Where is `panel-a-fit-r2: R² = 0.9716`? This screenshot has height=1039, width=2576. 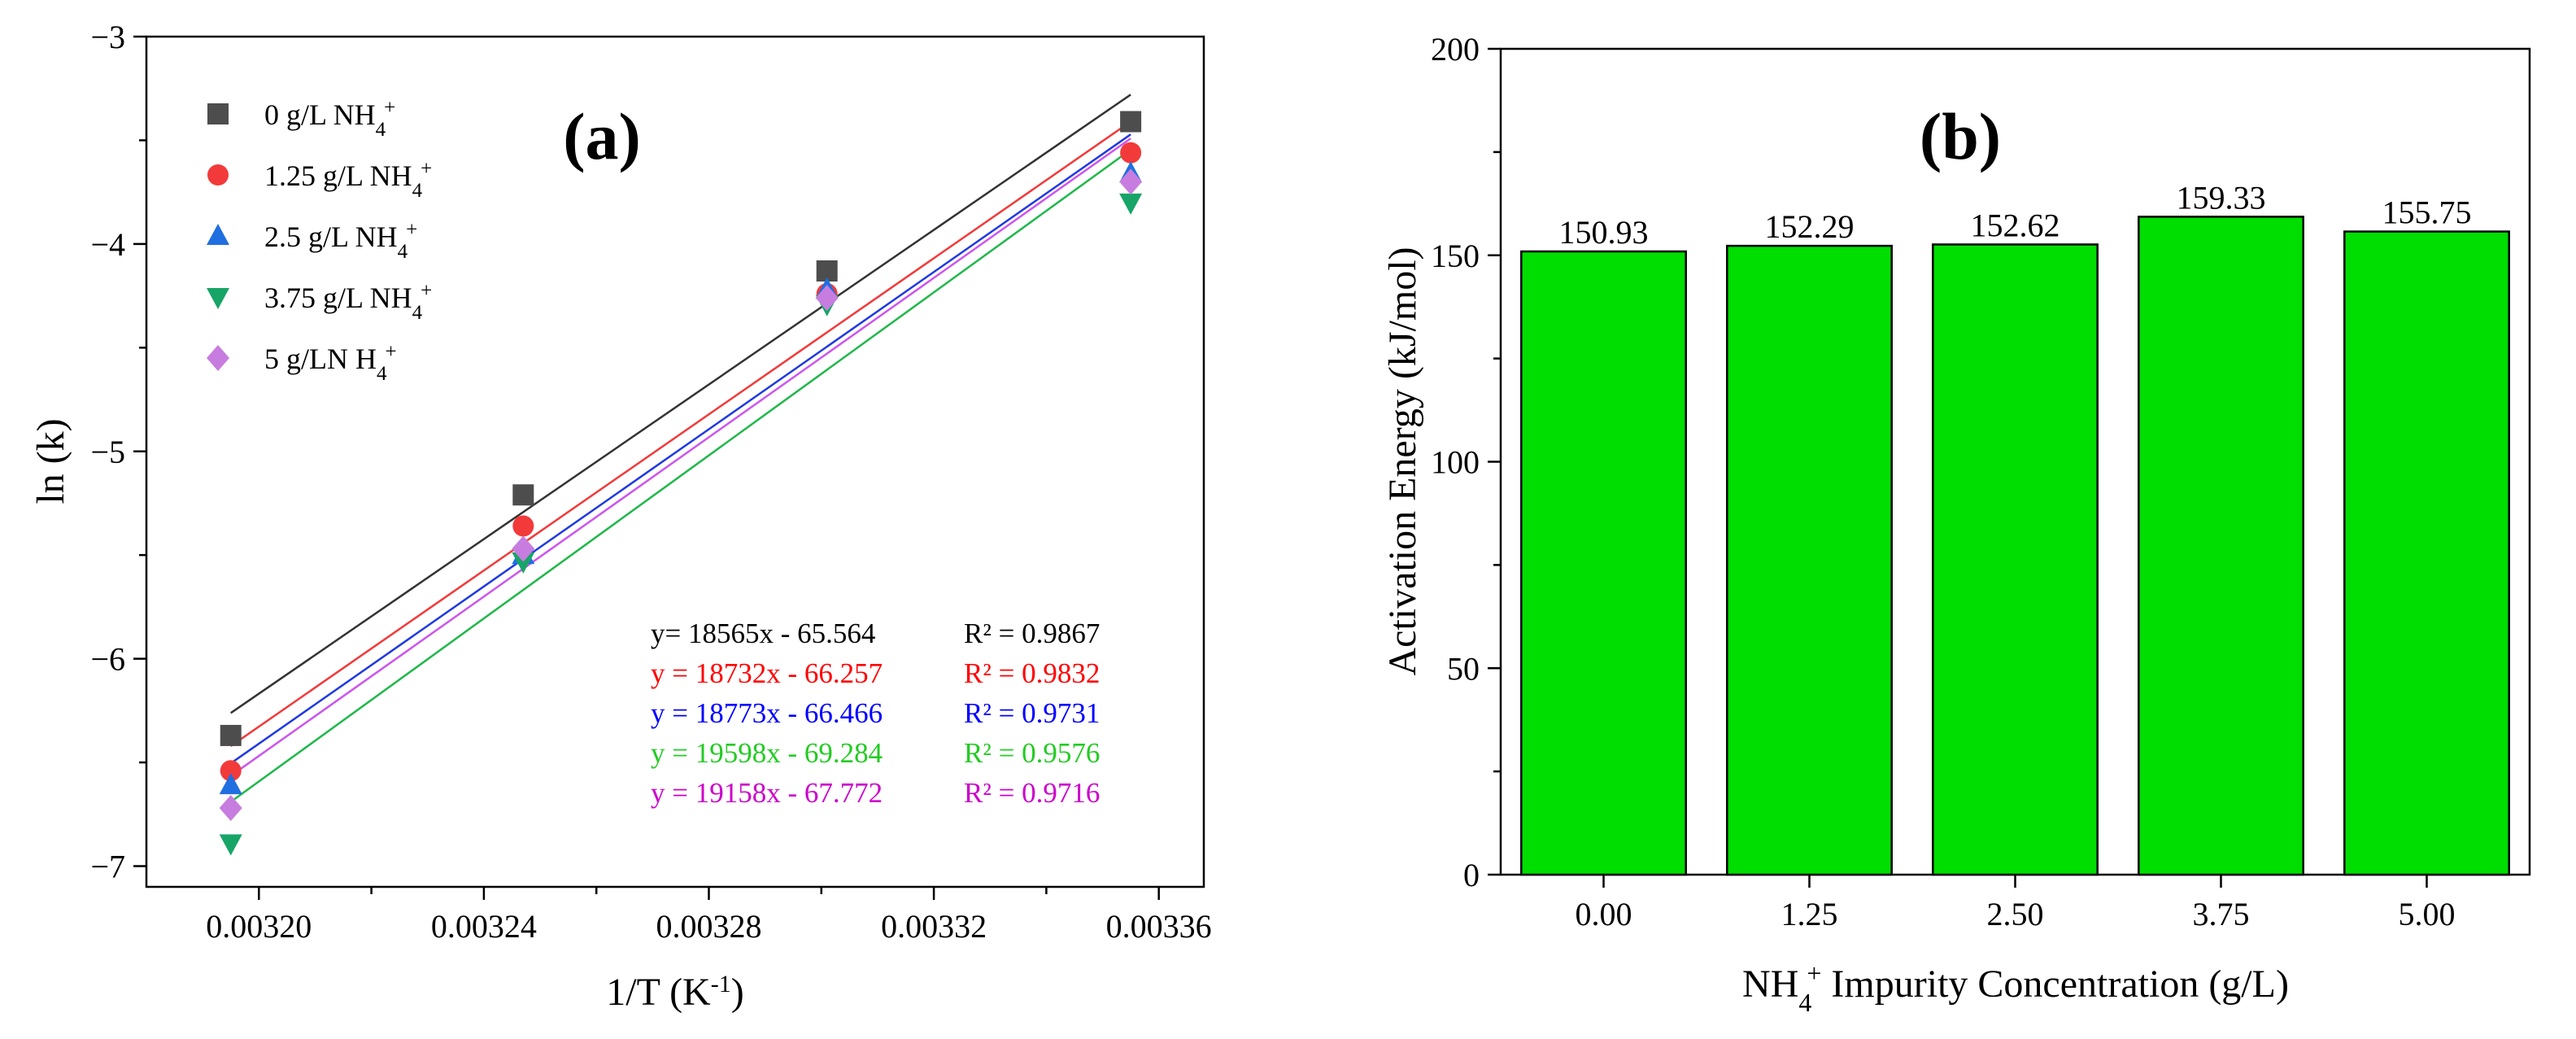 panel-a-fit-r2: R² = 0.9716 is located at coordinates (1032, 793).